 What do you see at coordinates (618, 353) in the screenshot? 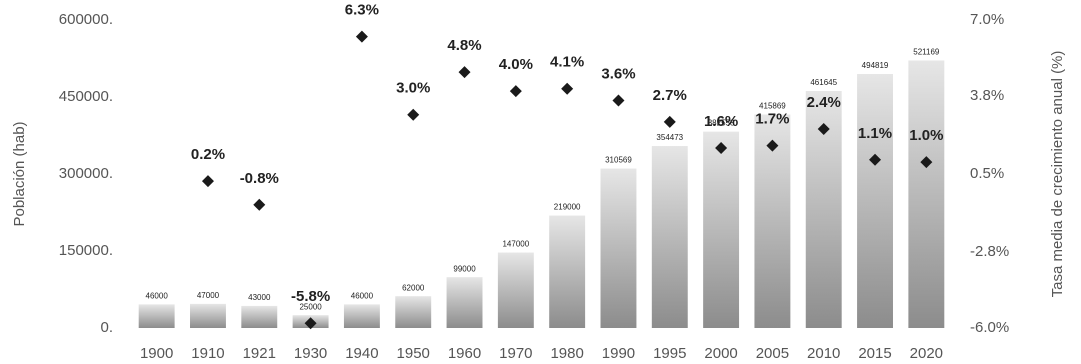
I see `x-tick-label: 1990` at bounding box center [618, 353].